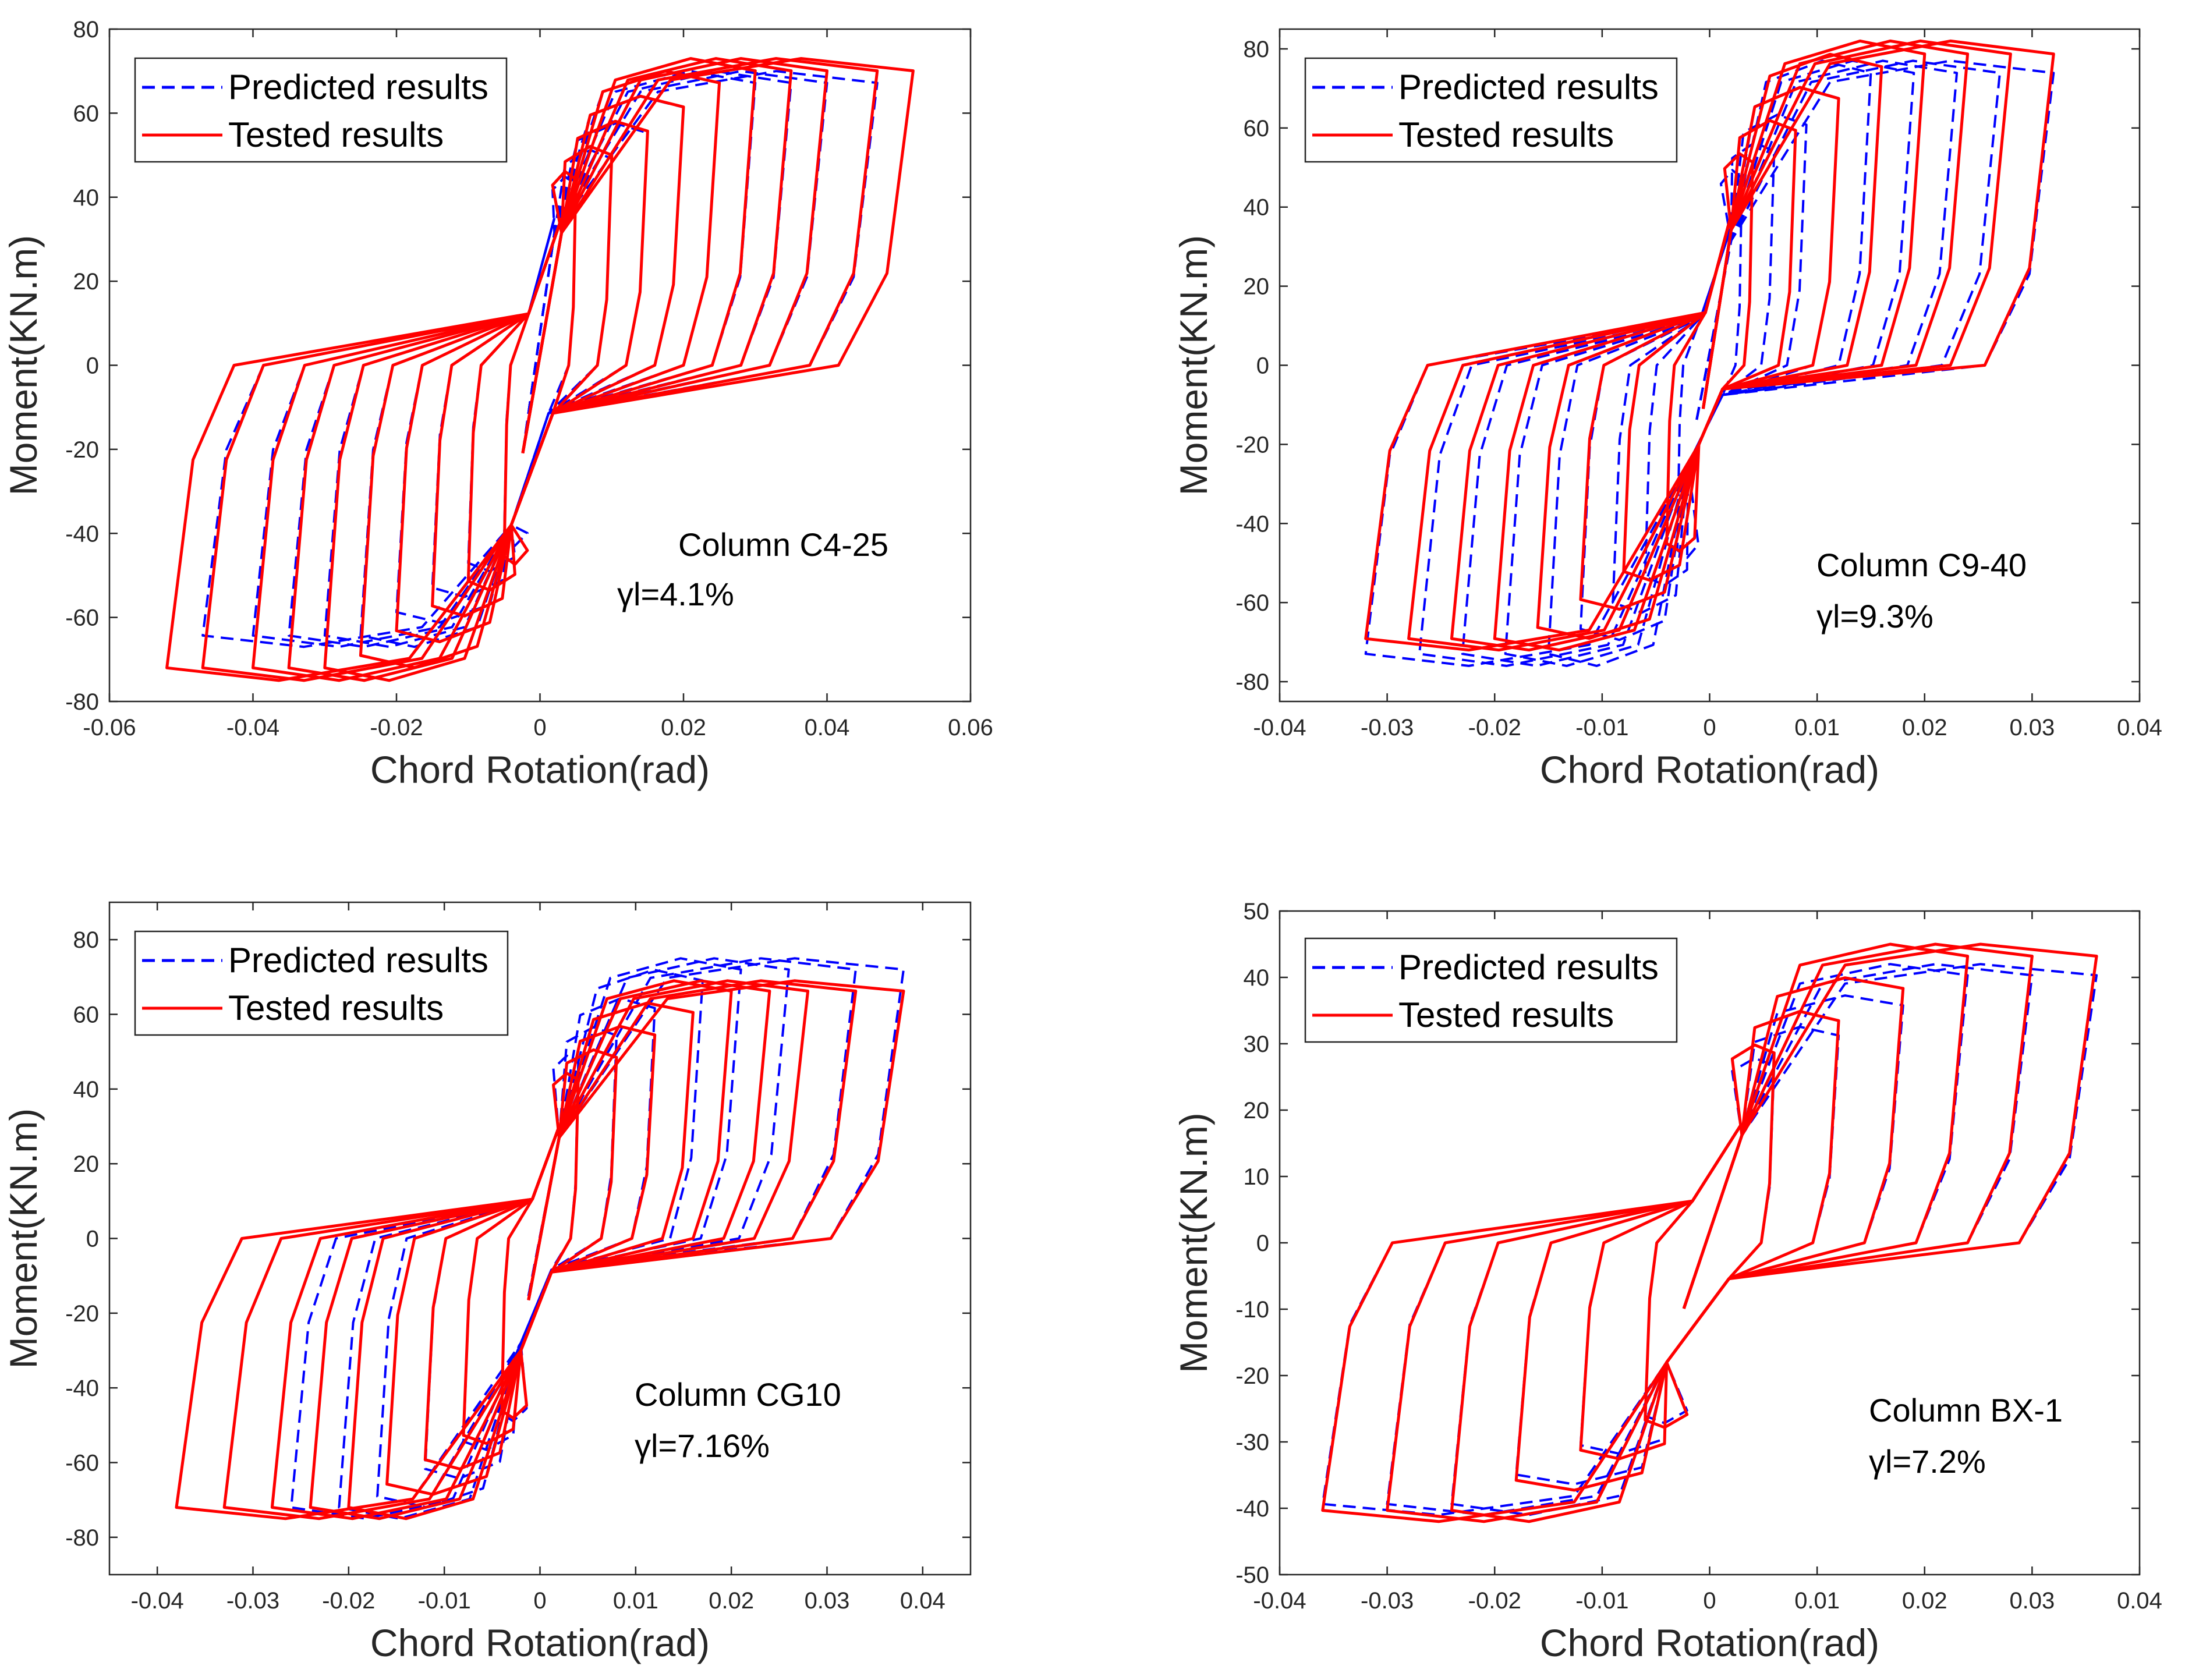 The height and width of the screenshot is (1680, 2185). I want to click on y-tick-label: 10, so click(1257, 1177).